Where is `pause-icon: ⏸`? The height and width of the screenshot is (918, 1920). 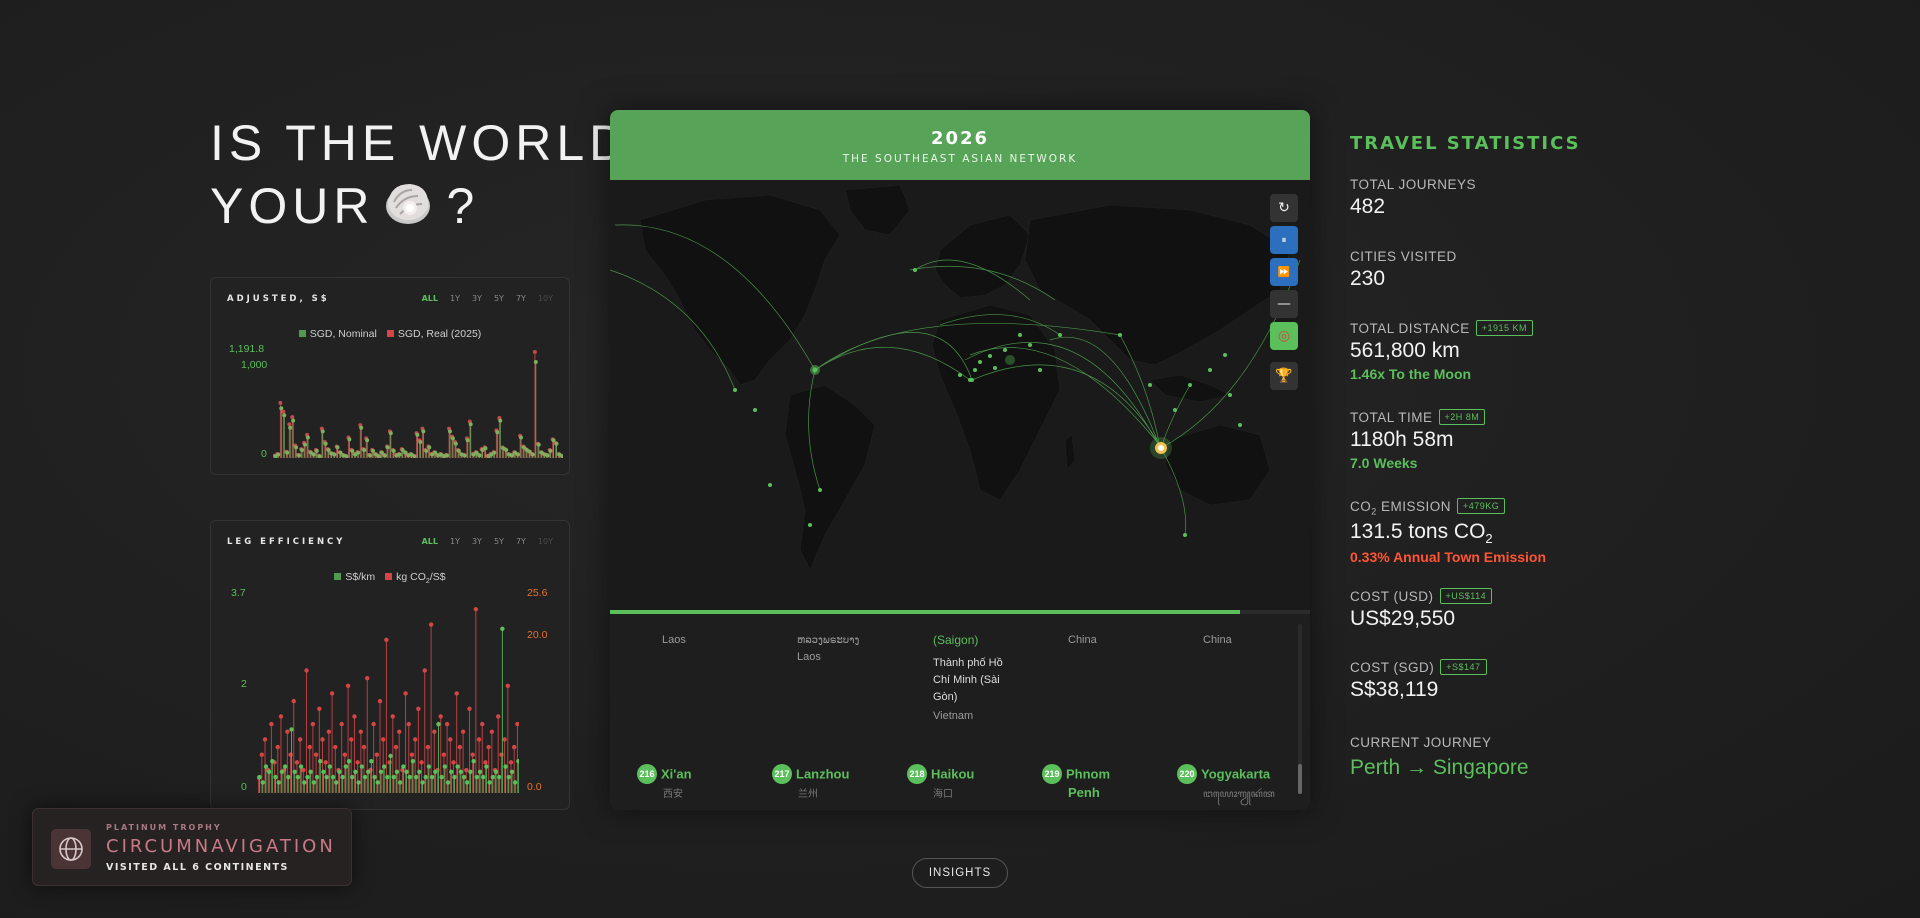
pause-icon: ⏸ is located at coordinates (1284, 240).